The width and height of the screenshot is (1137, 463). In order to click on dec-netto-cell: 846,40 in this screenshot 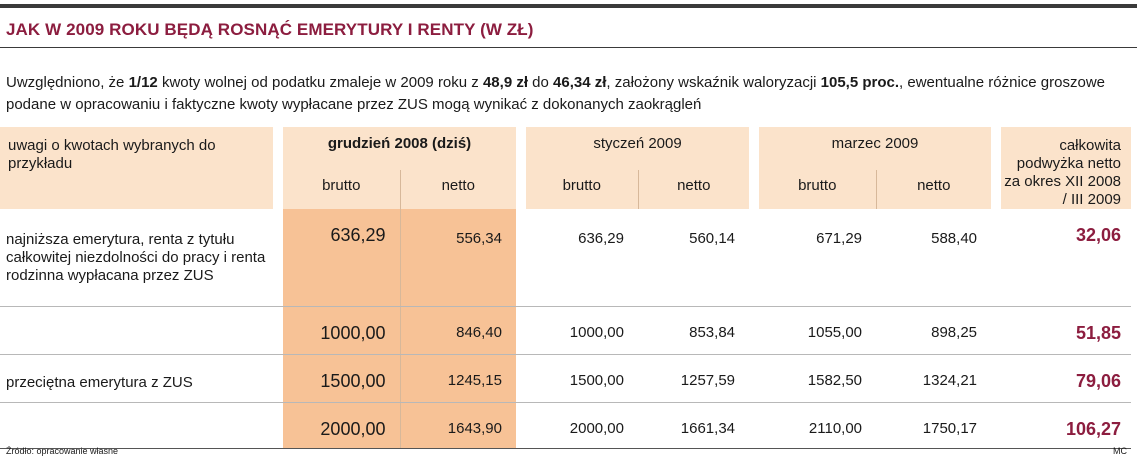, I will do `click(457, 330)`.